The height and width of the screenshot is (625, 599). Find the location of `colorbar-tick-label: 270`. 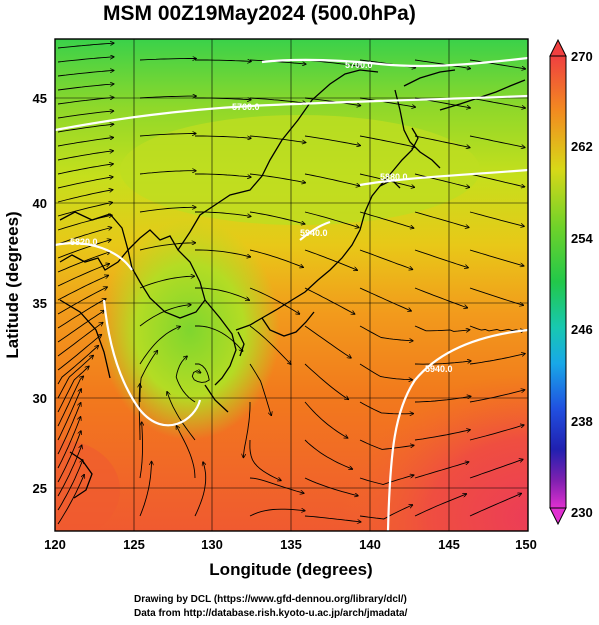

colorbar-tick-label: 270 is located at coordinates (582, 56).